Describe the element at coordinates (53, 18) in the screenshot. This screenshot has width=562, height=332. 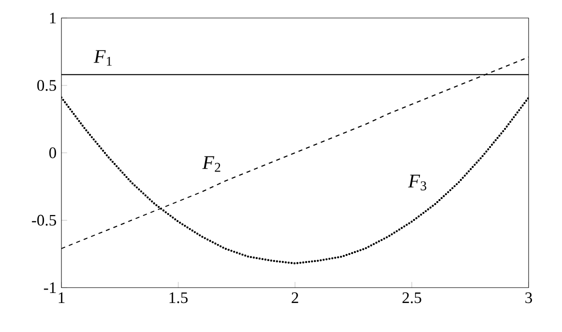
I see `y-tick-label: 1` at that location.